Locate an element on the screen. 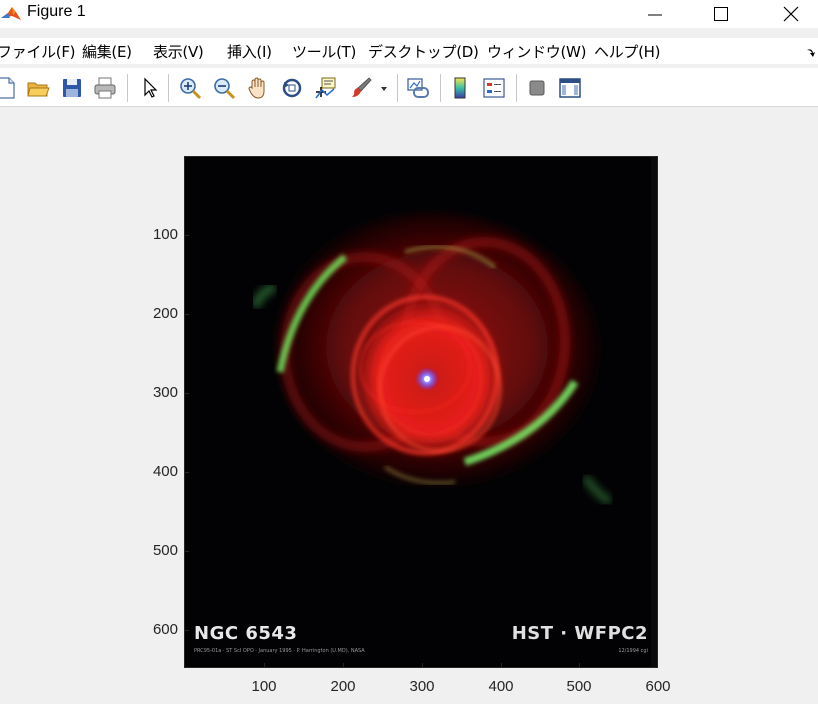 The width and height of the screenshot is (818, 704). new-figure-icon is located at coordinates (9, 88).